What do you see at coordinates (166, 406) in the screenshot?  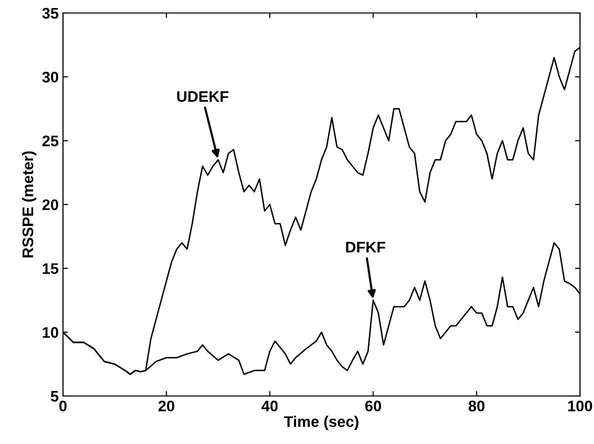 I see `x-tick-label: 20` at bounding box center [166, 406].